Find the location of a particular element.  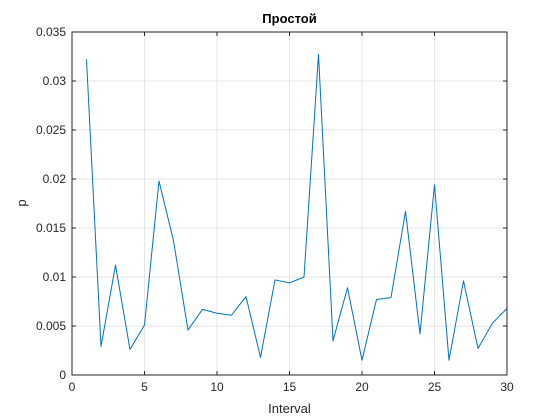

x-tick-label: 20 is located at coordinates (362, 387).